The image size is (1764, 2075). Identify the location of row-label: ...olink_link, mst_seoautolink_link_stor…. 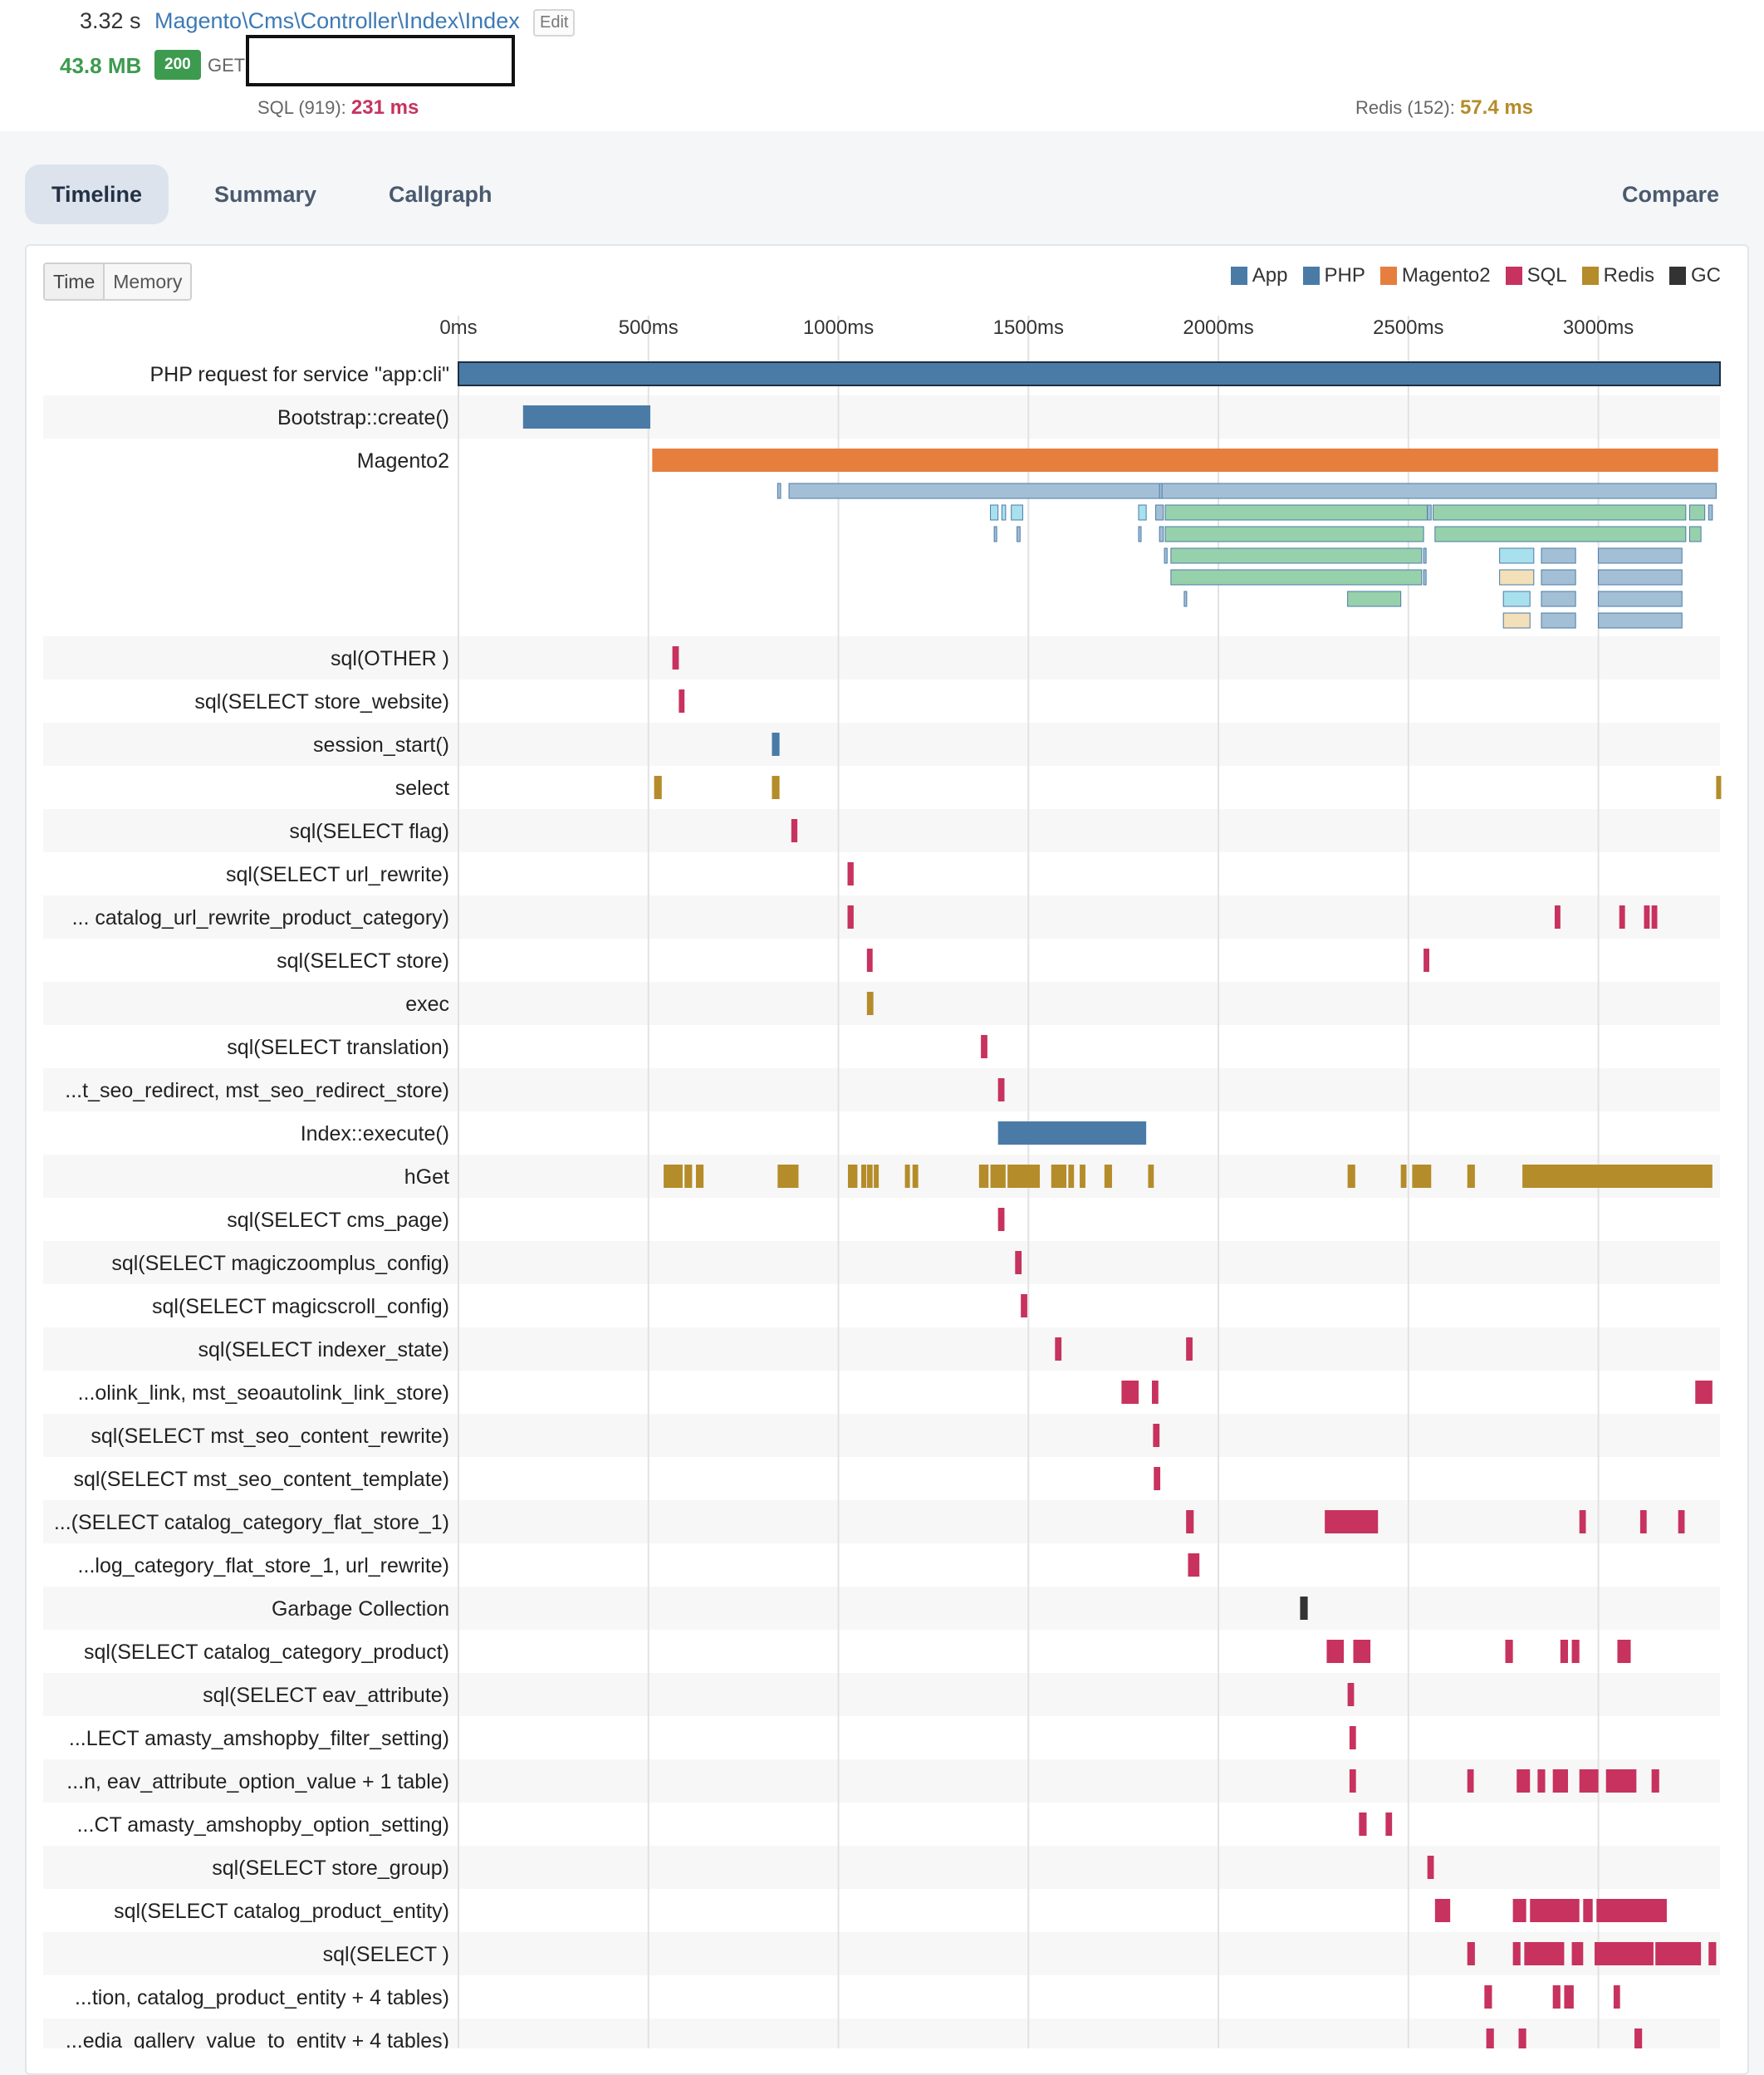
(263, 1393).